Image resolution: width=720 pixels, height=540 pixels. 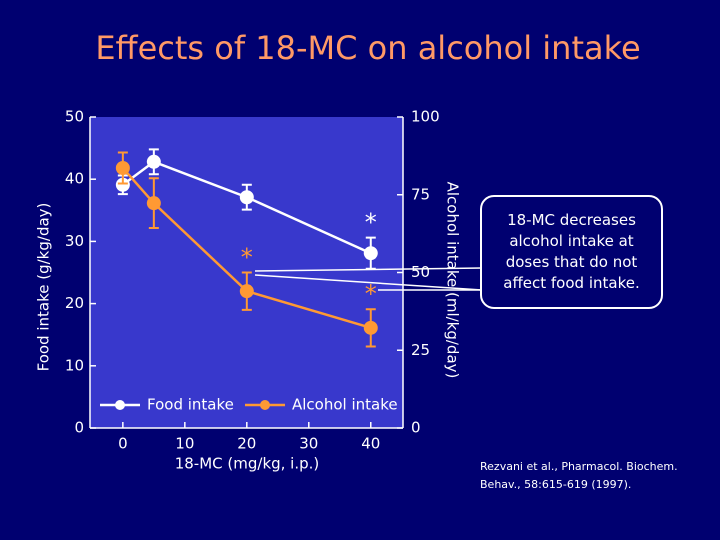 What do you see at coordinates (190, 405) in the screenshot?
I see `legend-label: Food intake` at bounding box center [190, 405].